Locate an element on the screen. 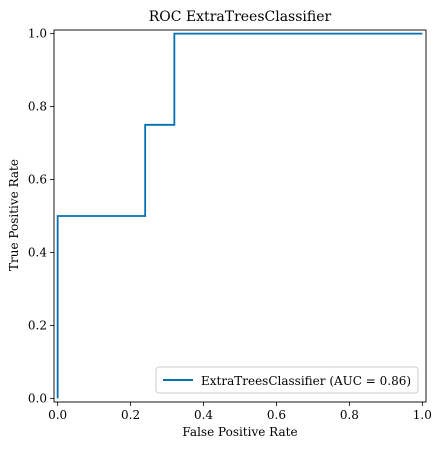 The image size is (440, 449). x-tick-label-4: 0.8 is located at coordinates (349, 415).